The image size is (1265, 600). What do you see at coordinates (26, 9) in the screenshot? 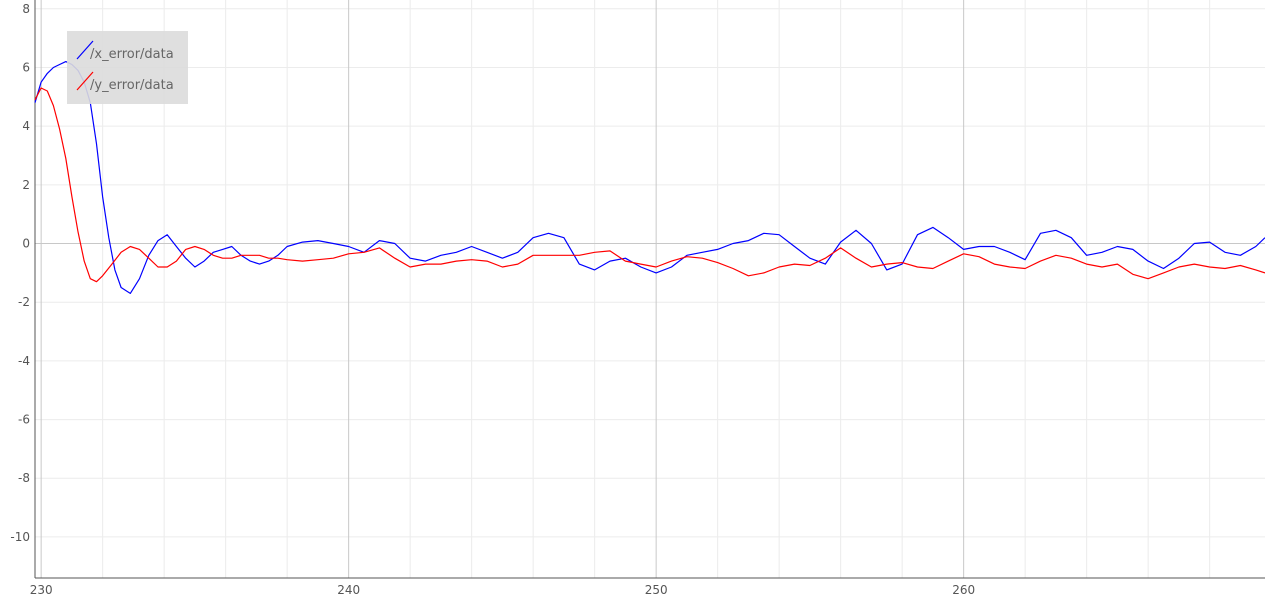
I see `y-tick-label: 8` at bounding box center [26, 9].